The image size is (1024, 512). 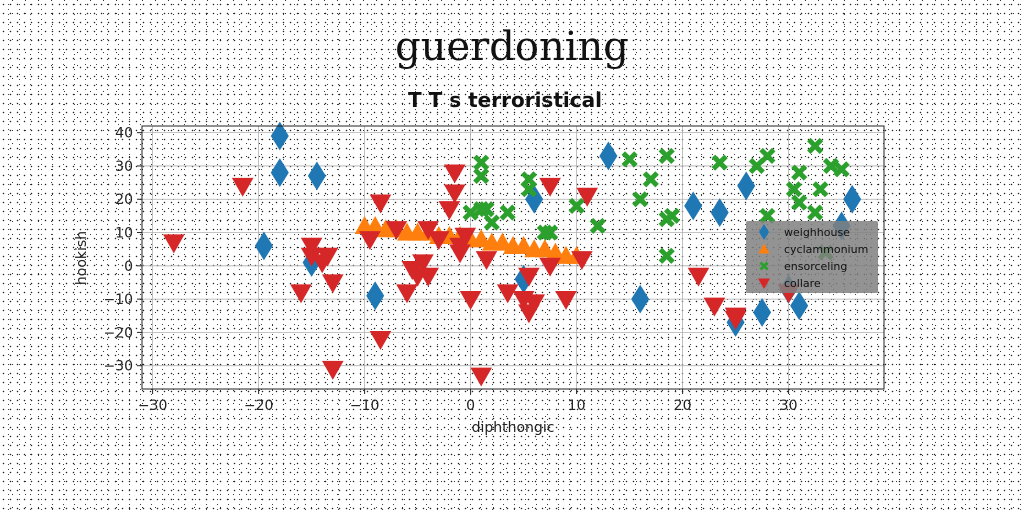 What do you see at coordinates (815, 266) in the screenshot?
I see `legend-ensorceling-label: ensorceling` at bounding box center [815, 266].